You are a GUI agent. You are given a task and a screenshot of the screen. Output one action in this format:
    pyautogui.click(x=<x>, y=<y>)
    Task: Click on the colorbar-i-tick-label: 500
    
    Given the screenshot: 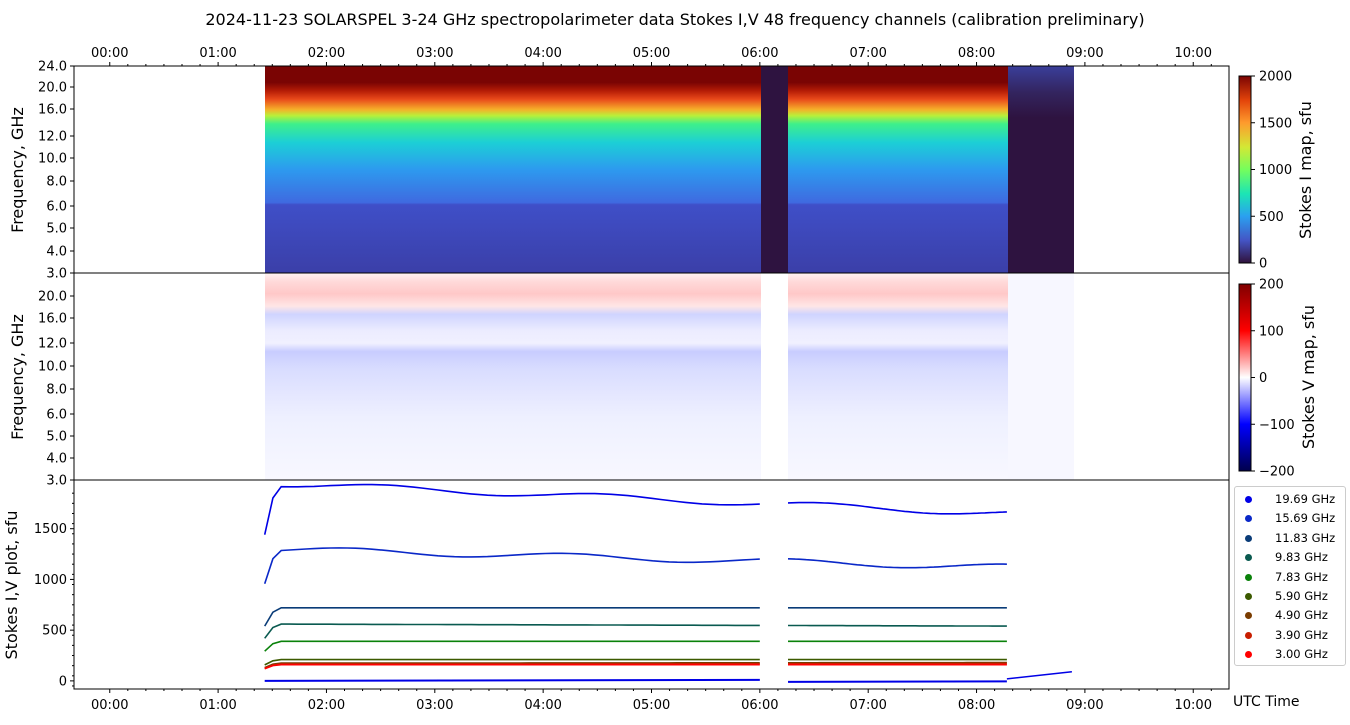 What is the action you would take?
    pyautogui.click(x=1271, y=217)
    